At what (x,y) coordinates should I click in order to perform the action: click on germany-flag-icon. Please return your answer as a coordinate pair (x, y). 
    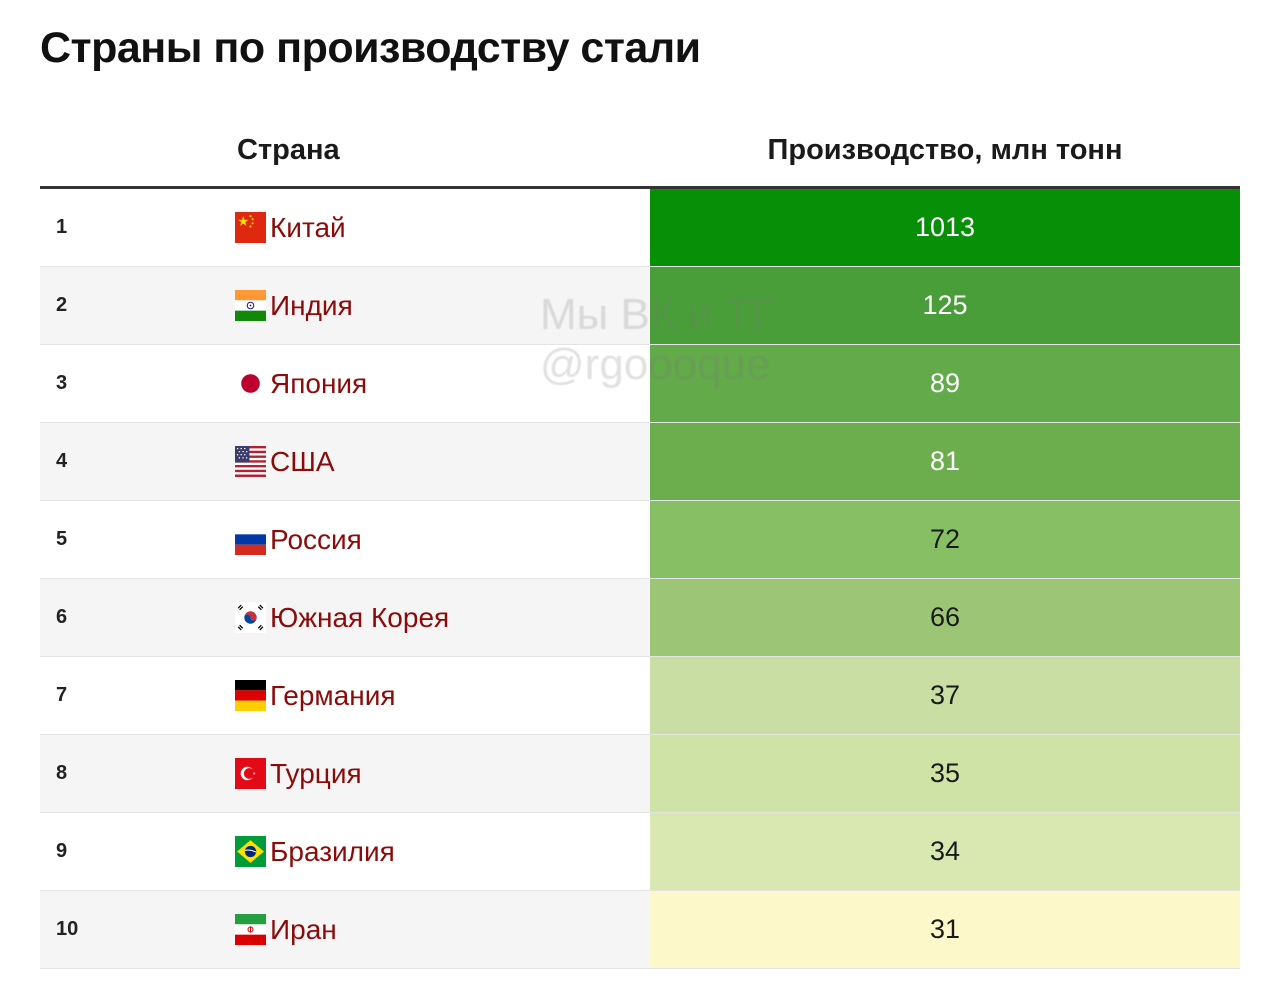
    Looking at the image, I should click on (250, 695).